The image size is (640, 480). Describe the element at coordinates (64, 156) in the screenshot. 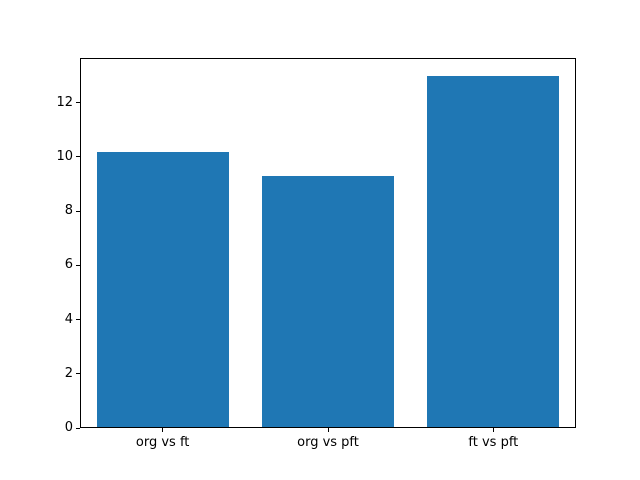

I see `y-tick-label: 10` at that location.